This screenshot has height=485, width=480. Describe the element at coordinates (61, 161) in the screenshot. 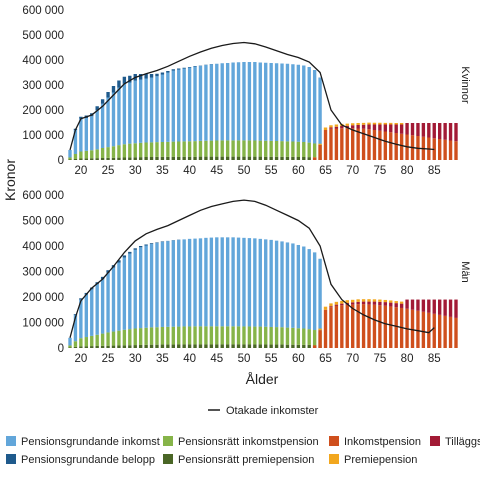

I see `y-tick-label: 0` at that location.